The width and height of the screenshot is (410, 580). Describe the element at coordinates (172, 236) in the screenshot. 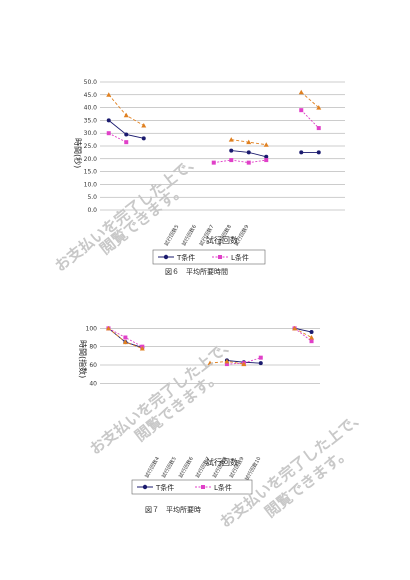

I see `chart-1-category-label: 試行回数5` at that location.